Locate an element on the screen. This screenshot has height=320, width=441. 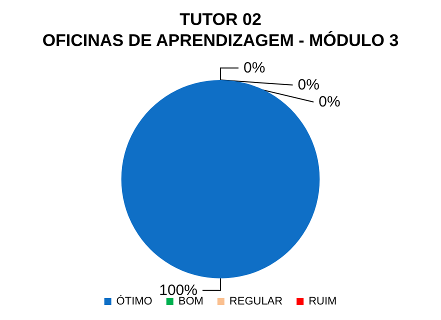
legend-label: REGULAR is located at coordinates (256, 302).